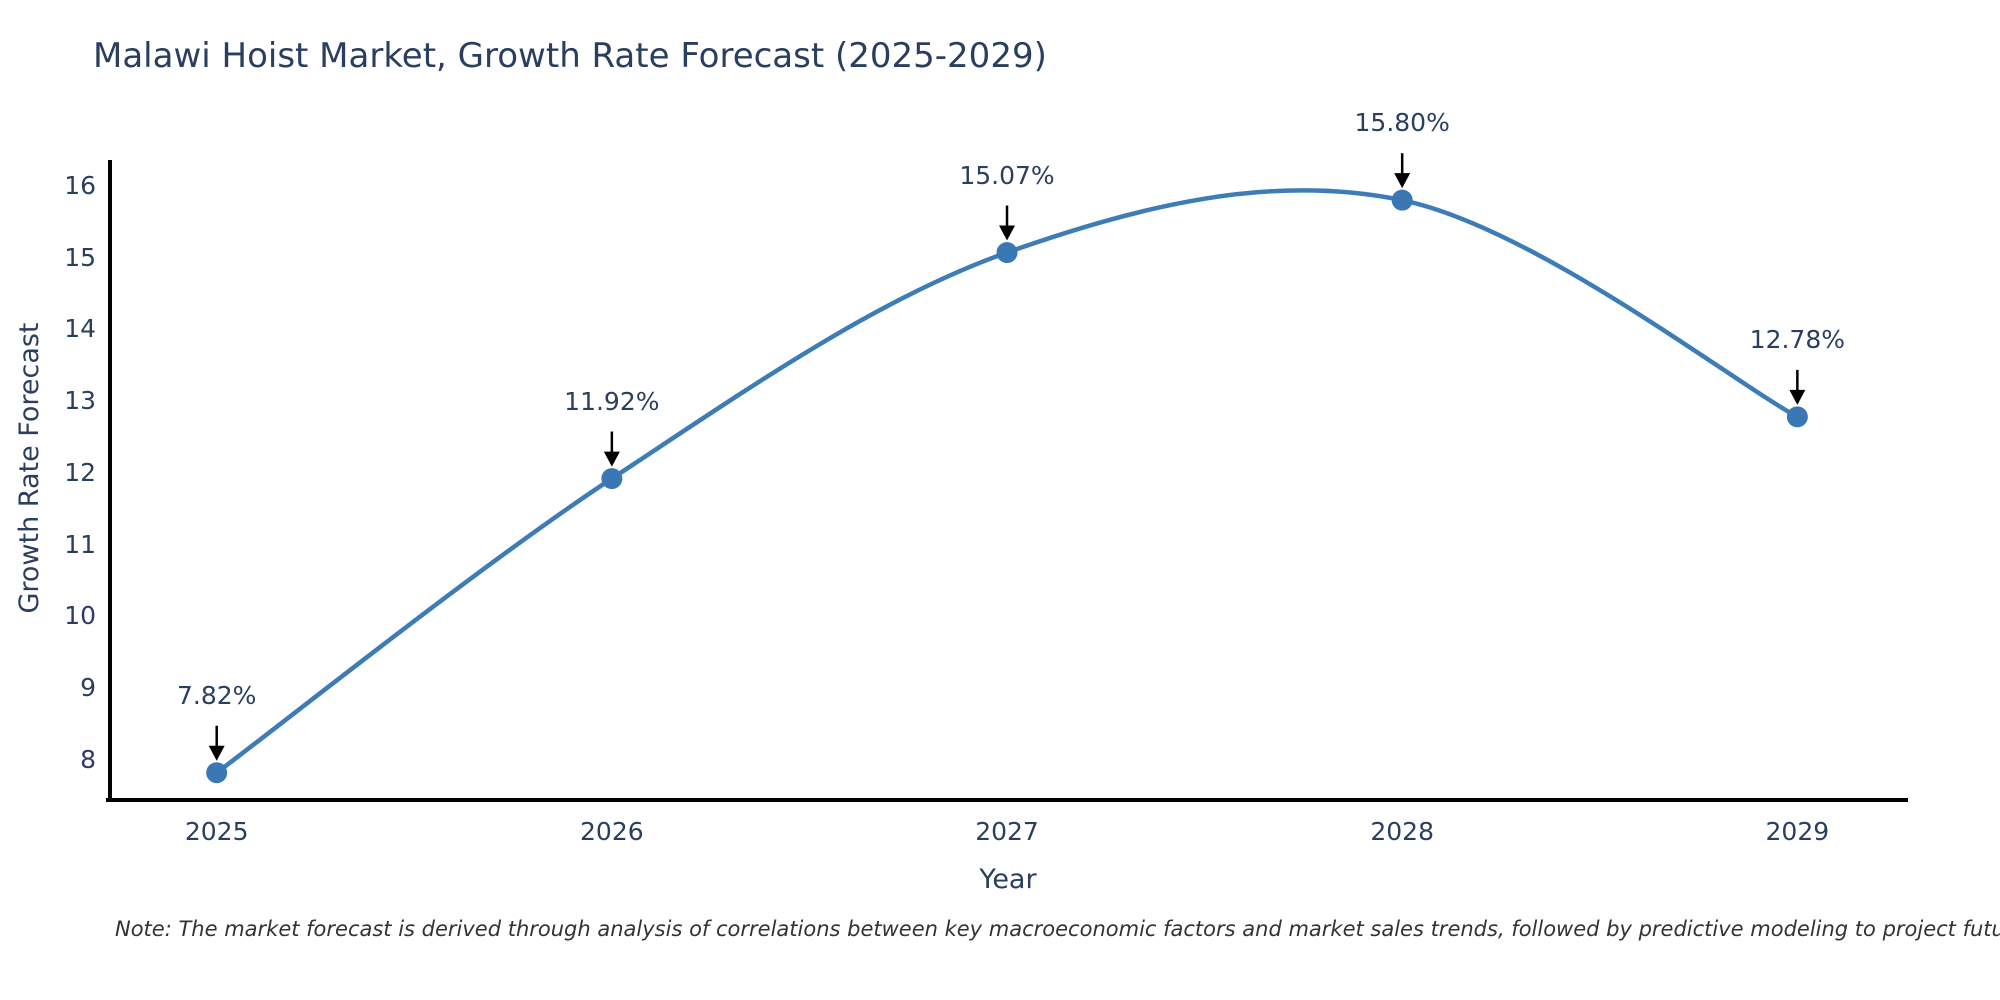 The width and height of the screenshot is (2000, 1000). What do you see at coordinates (80, 616) in the screenshot?
I see `y-tick-label: 10` at bounding box center [80, 616].